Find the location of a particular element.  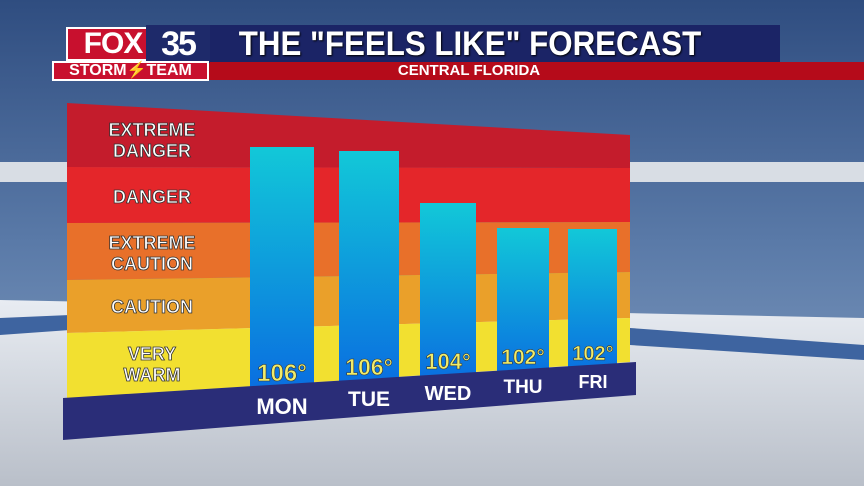

day-label-tue: TUE is located at coordinates (369, 399).